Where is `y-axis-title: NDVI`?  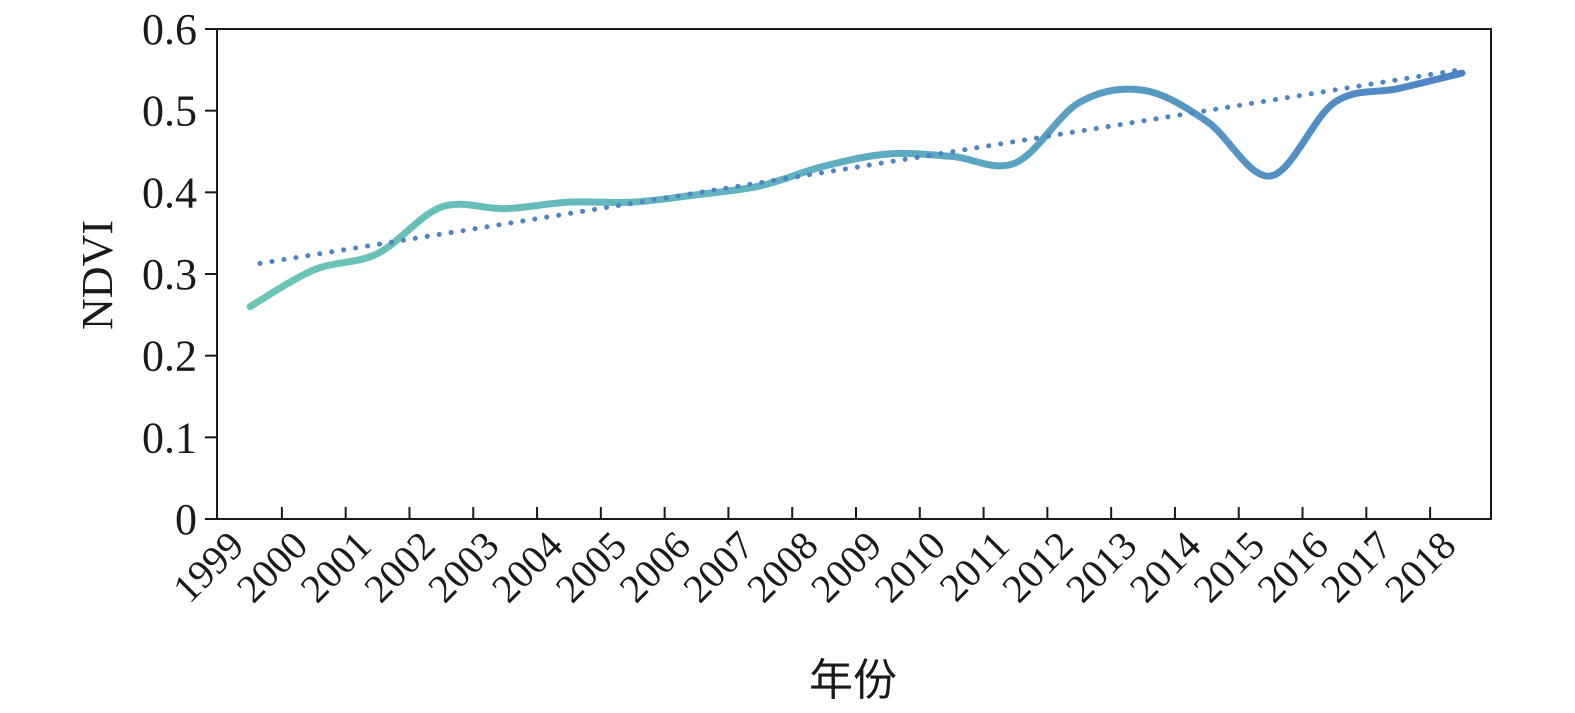 y-axis-title: NDVI is located at coordinates (97, 275).